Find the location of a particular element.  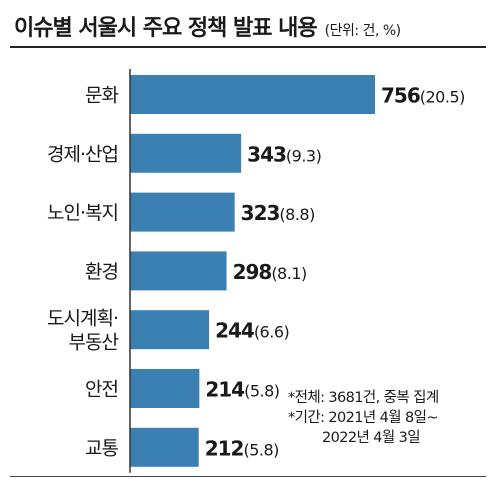

category-label-2: 노인·복지 is located at coordinates (82, 213).